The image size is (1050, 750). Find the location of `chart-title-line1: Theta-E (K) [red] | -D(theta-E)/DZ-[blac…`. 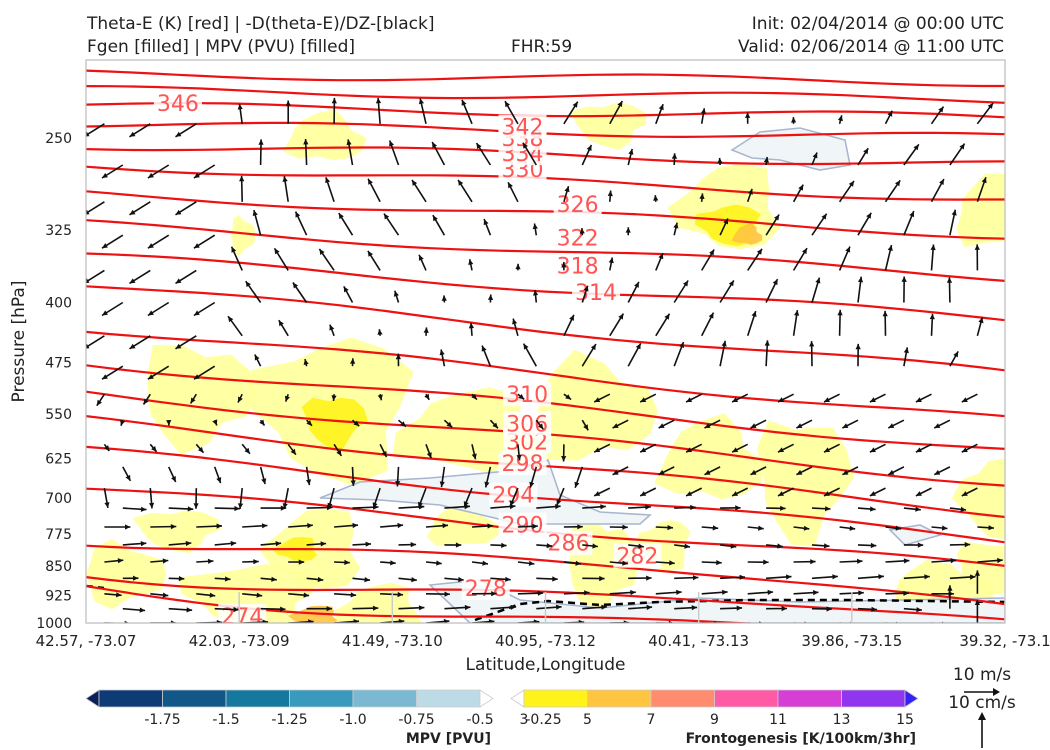

chart-title-line1: Theta-E (K) [red] | -D(theta-E)/DZ-[blac… is located at coordinates (261, 24).